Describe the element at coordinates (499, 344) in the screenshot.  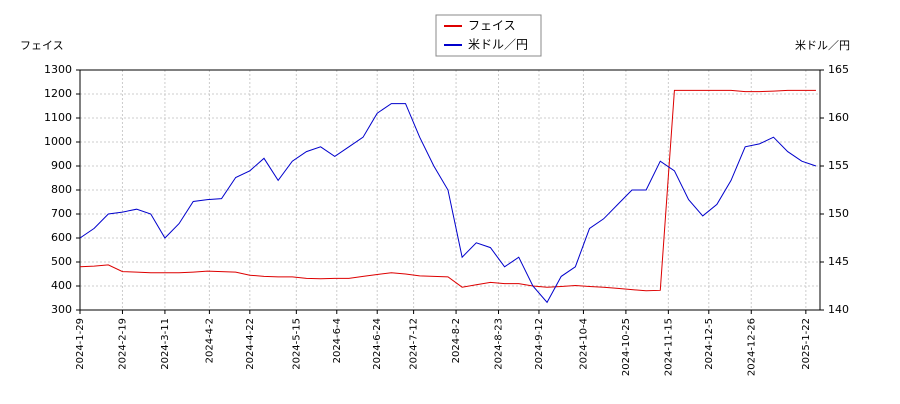
I see `x-tick-label: 2024-8-23` at that location.